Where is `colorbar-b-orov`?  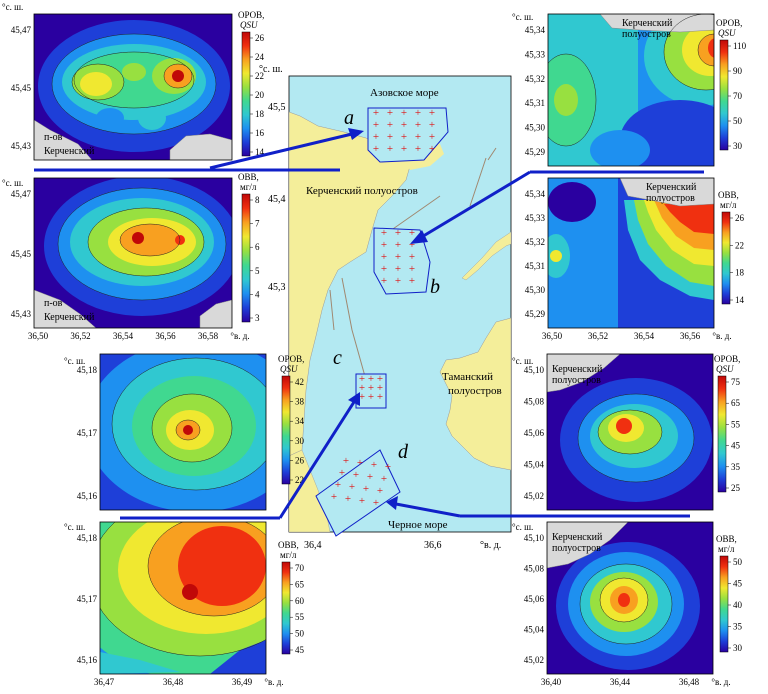 colorbar-b-orov is located at coordinates (724, 95).